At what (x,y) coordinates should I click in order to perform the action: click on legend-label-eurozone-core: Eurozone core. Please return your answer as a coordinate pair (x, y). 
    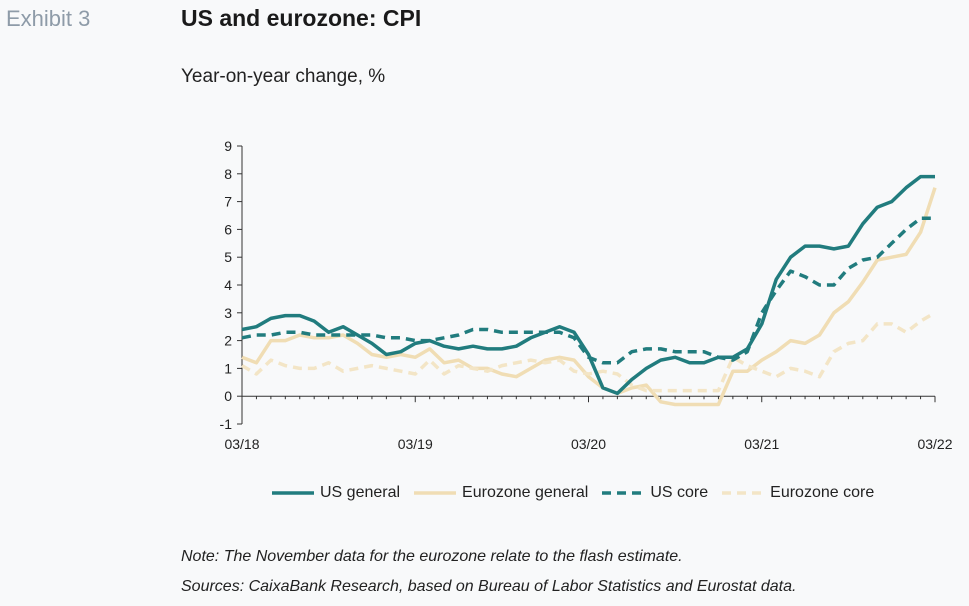
    Looking at the image, I should click on (822, 492).